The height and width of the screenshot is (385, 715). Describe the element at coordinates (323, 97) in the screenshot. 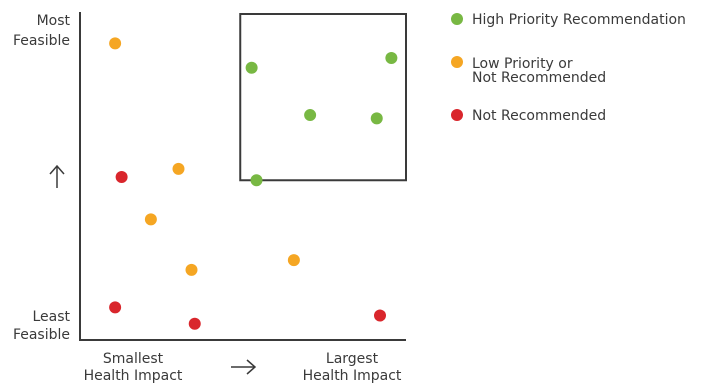

I see `high-priority-region-box` at that location.